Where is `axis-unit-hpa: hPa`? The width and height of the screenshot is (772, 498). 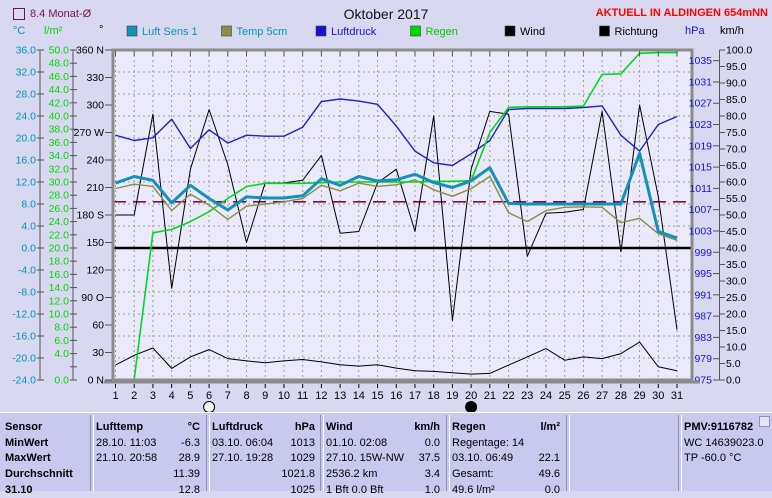
axis-unit-hpa: hPa is located at coordinates (695, 31).